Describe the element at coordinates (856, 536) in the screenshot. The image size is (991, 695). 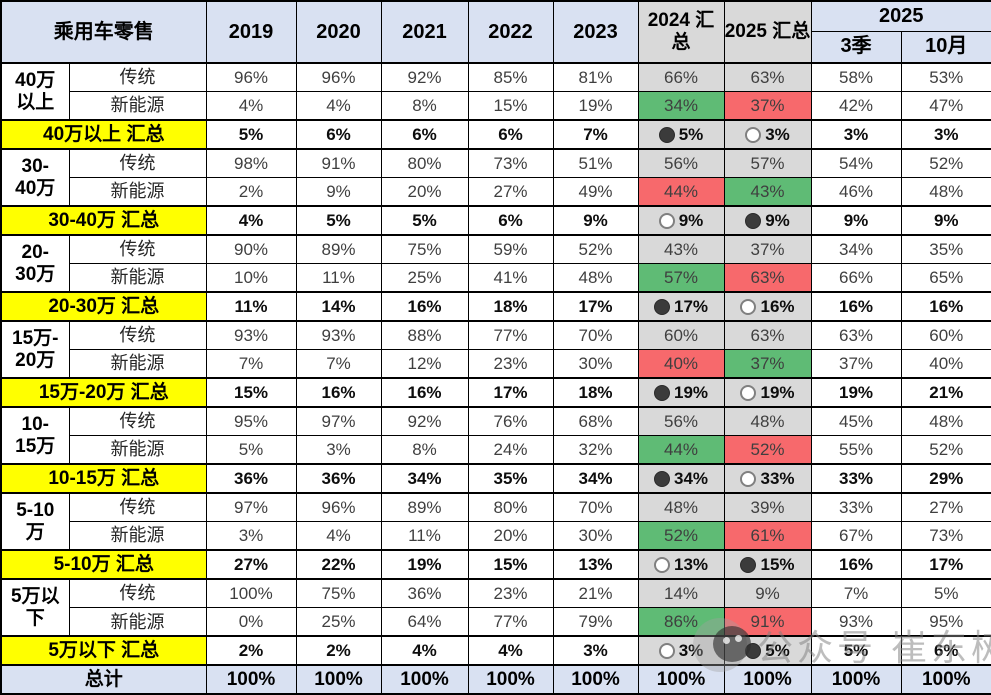
I see `value-cell: 67%` at that location.